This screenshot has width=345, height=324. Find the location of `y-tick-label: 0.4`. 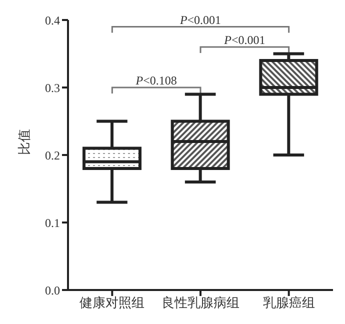

y-tick-label: 0.4 is located at coordinates (52, 20).